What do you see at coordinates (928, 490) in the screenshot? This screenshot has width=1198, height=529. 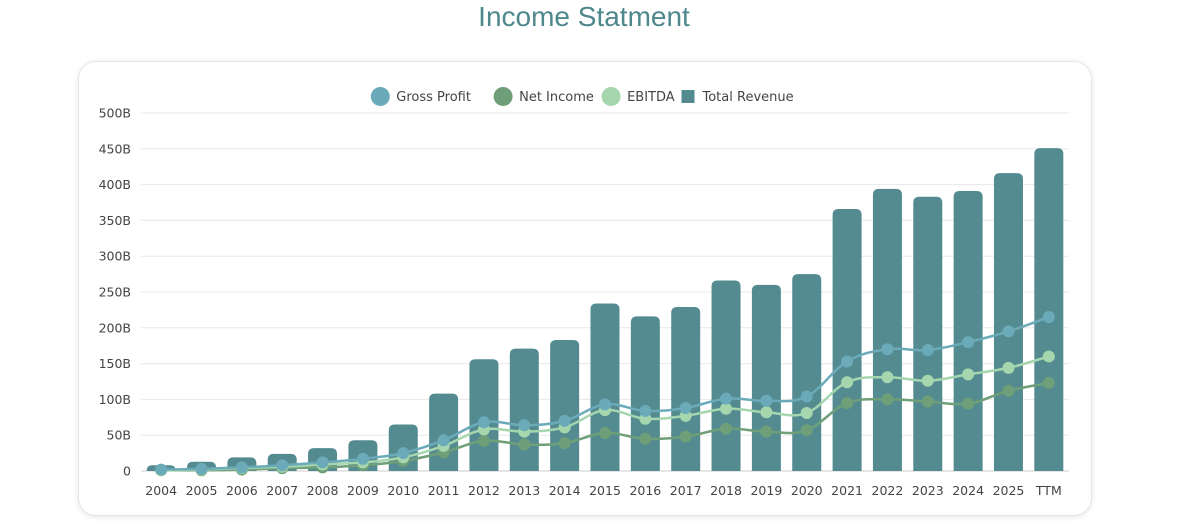 I see `x-tick-label: 2023` at bounding box center [928, 490].